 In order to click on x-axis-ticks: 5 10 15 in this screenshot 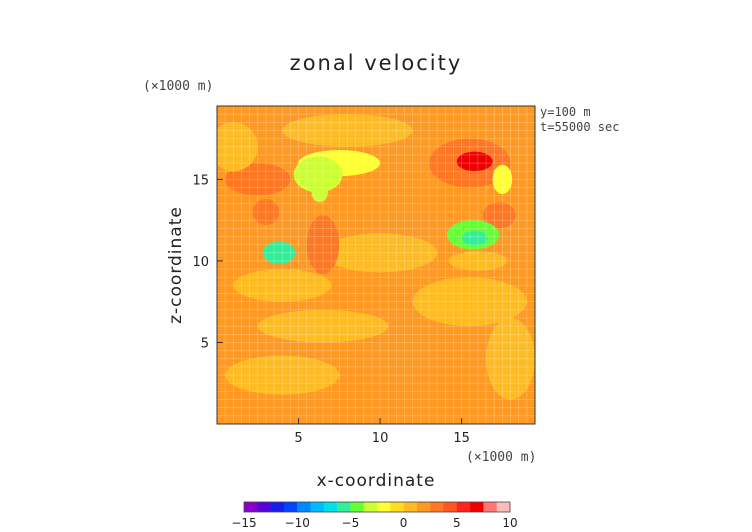, I will do `click(382, 432)`.